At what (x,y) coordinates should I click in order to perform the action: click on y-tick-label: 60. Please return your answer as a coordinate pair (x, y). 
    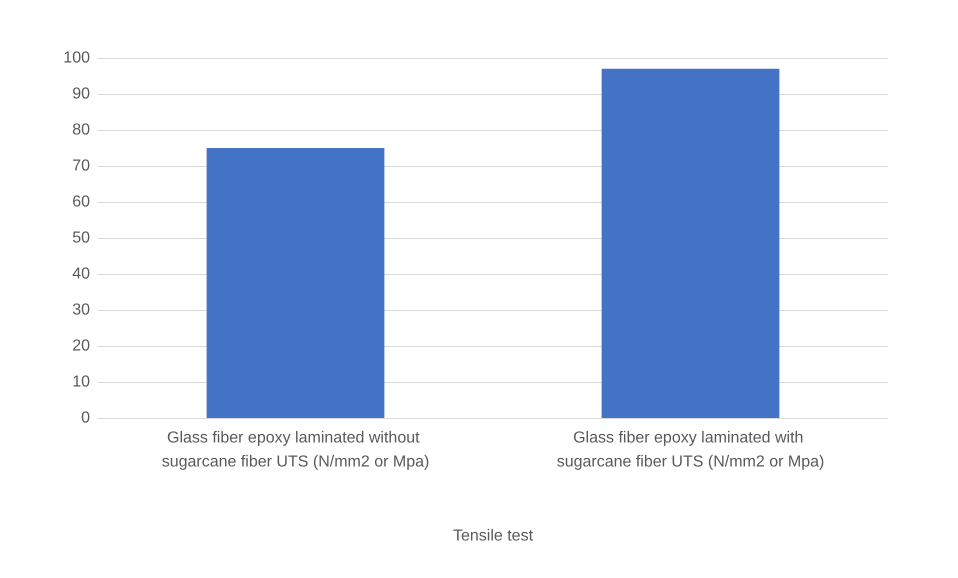
    Looking at the image, I should click on (81, 202).